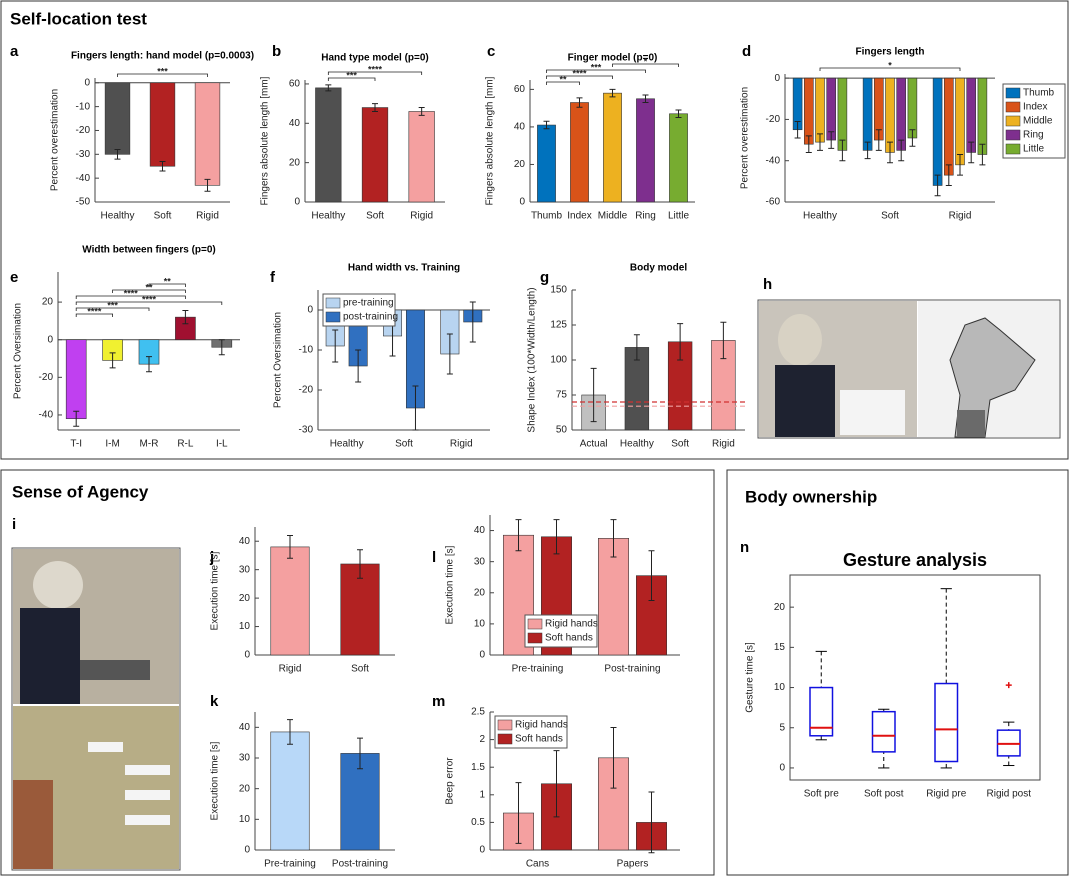 The height and width of the screenshot is (877, 1070). What do you see at coordinates (520, 89) in the screenshot?
I see `y-tick-label: 60` at bounding box center [520, 89].